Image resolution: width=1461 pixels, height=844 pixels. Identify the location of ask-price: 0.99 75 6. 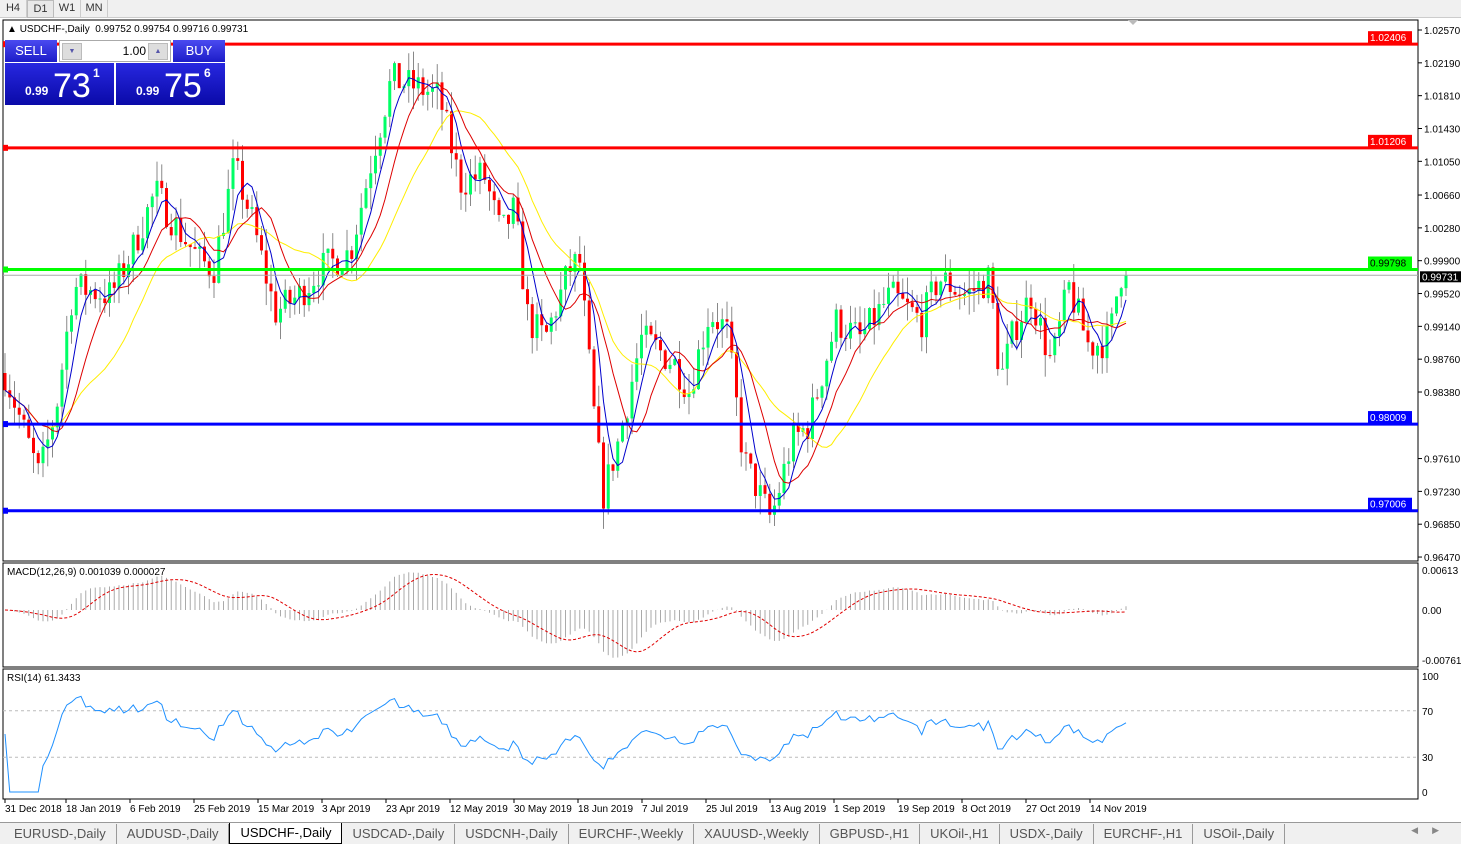
(170, 84).